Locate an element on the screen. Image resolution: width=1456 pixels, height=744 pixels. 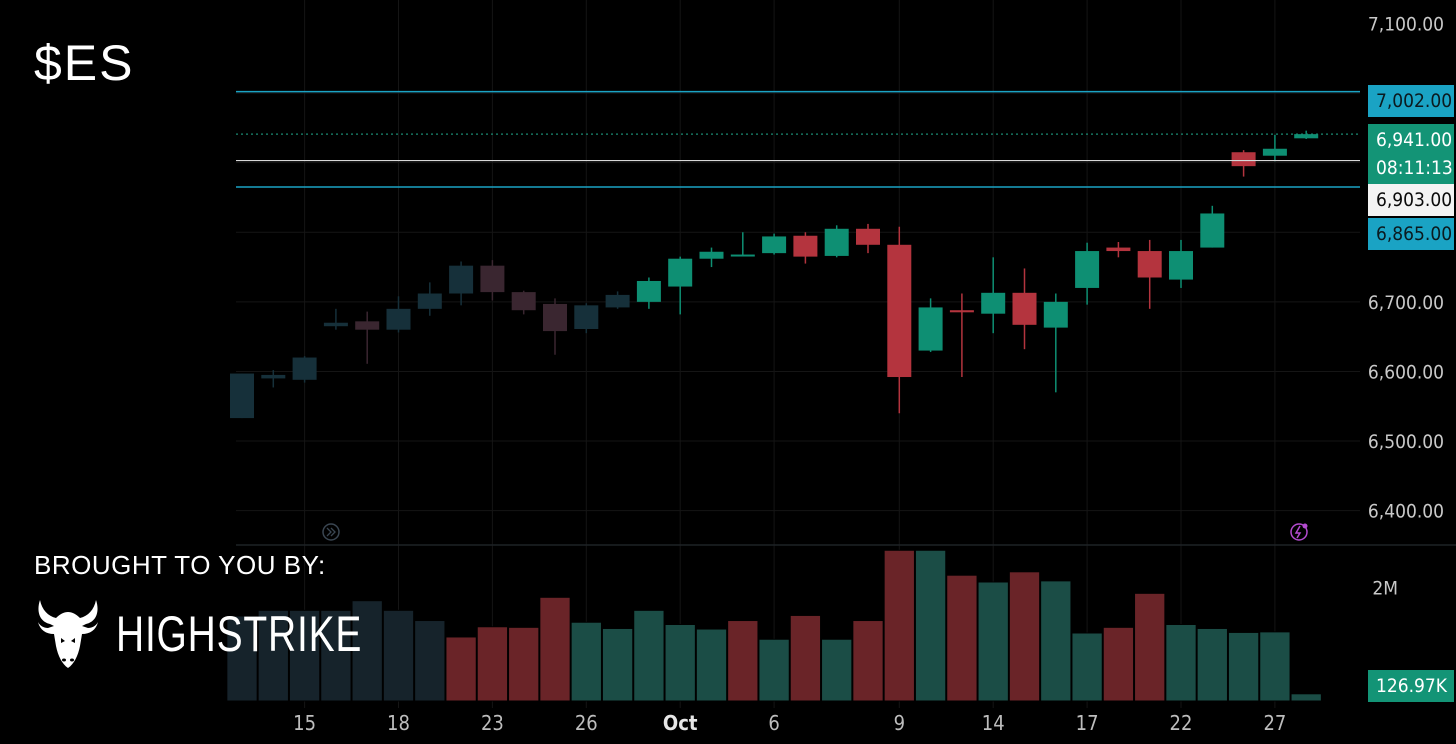
sponsor-brand: HIGHSTRIKE is located at coordinates (233, 634).